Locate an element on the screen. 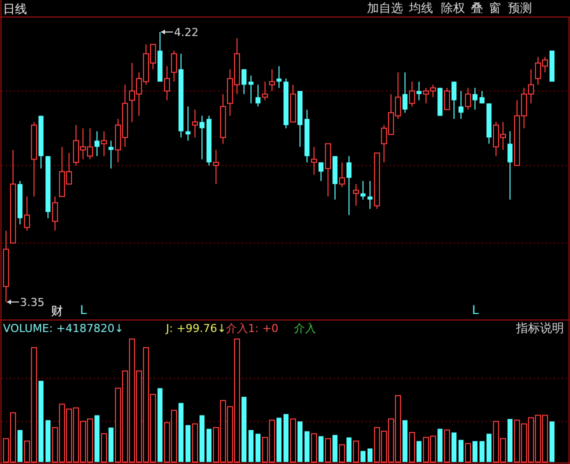 The image size is (570, 464). title: 日线 is located at coordinates (15, 9).